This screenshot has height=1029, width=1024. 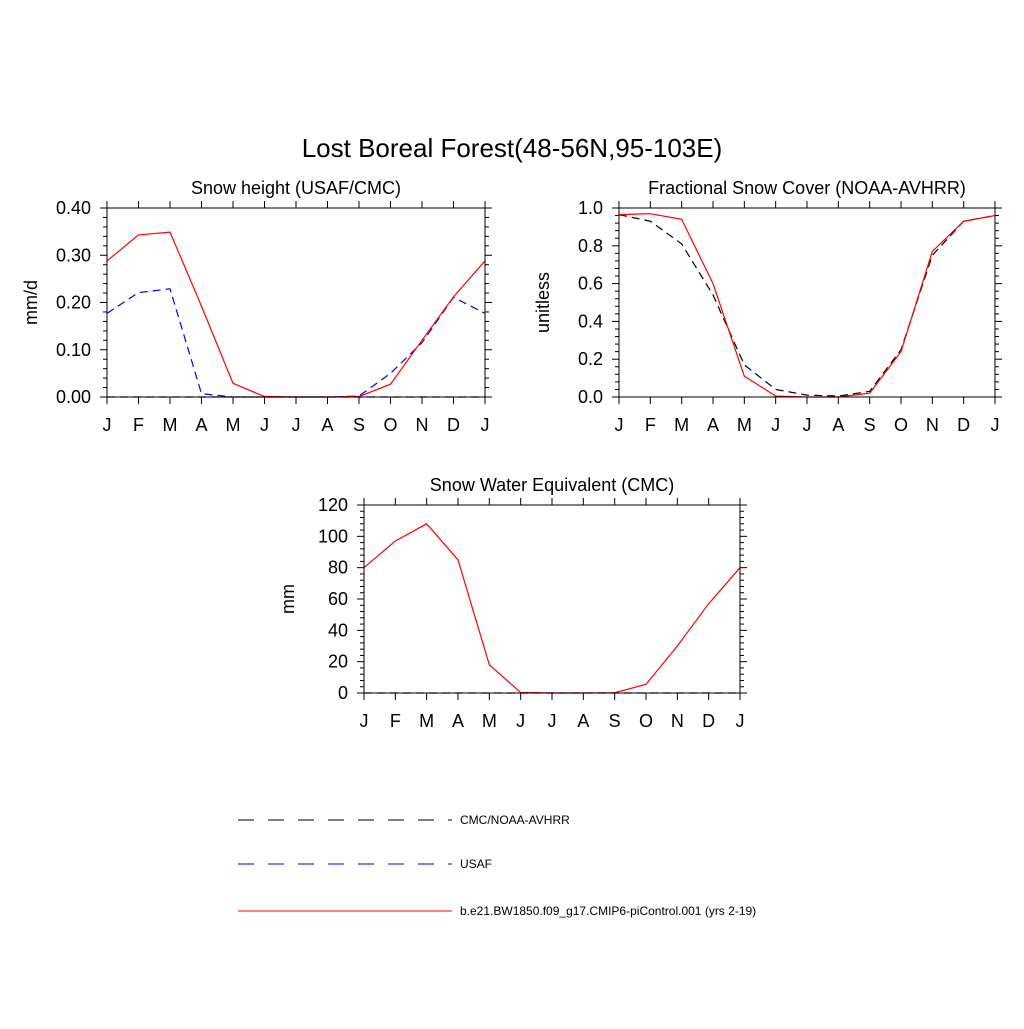 What do you see at coordinates (73, 208) in the screenshot?
I see `snow-height-y-tick-label: 0.40` at bounding box center [73, 208].